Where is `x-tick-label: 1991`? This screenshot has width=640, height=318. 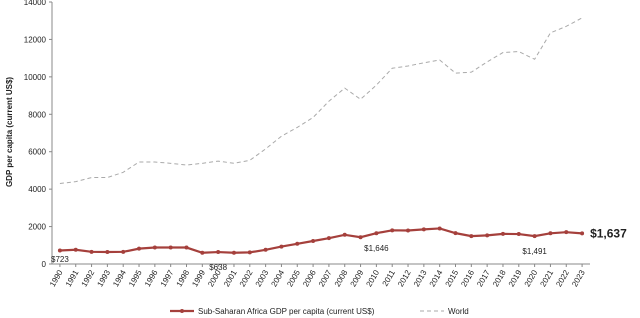
x-tick-label: 1991 is located at coordinates (72, 278).